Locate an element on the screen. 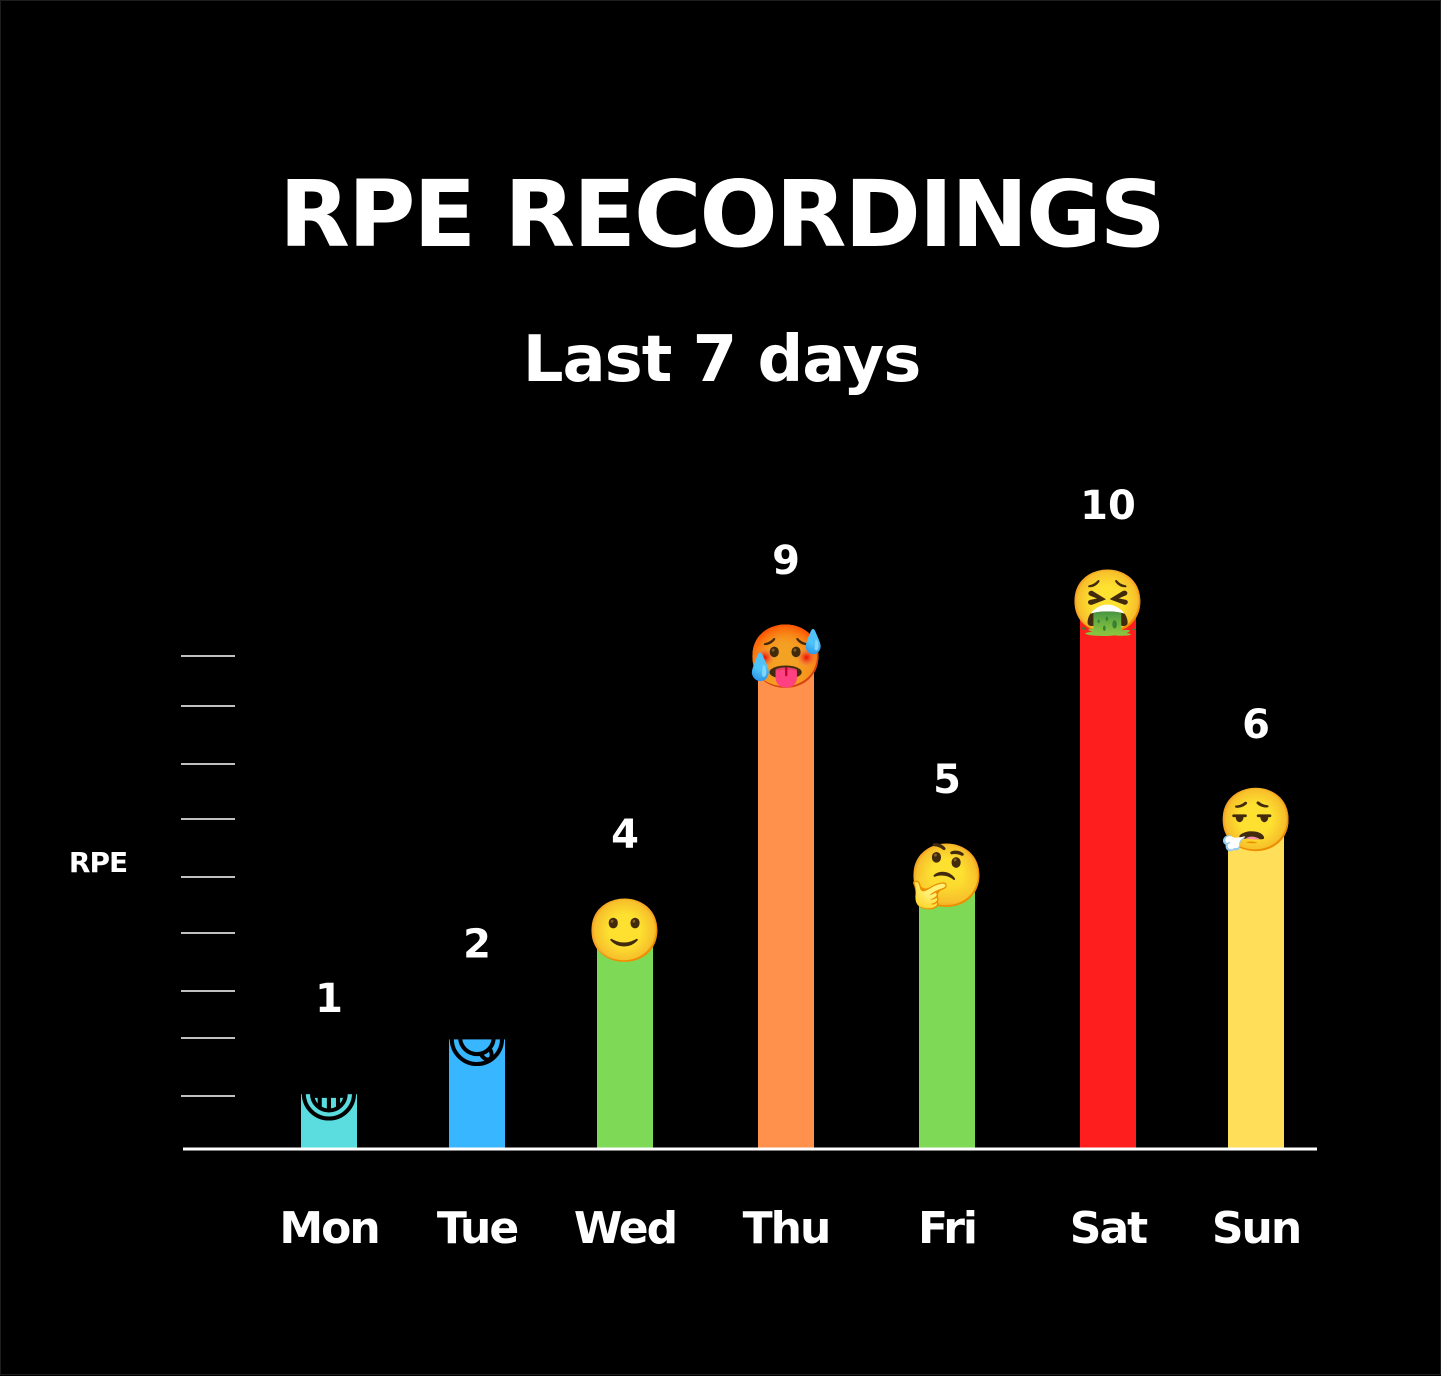  data-label: 4 is located at coordinates (625, 835).